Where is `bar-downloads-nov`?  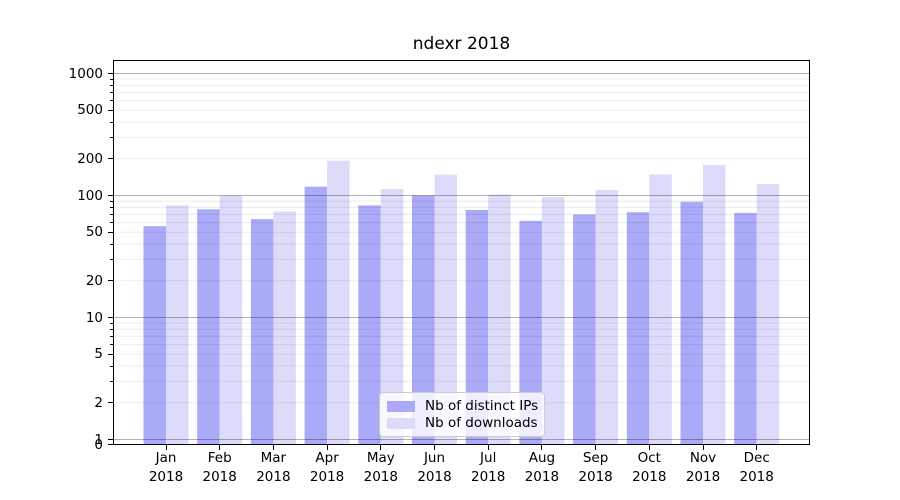
bar-downloads-nov is located at coordinates (714, 304).